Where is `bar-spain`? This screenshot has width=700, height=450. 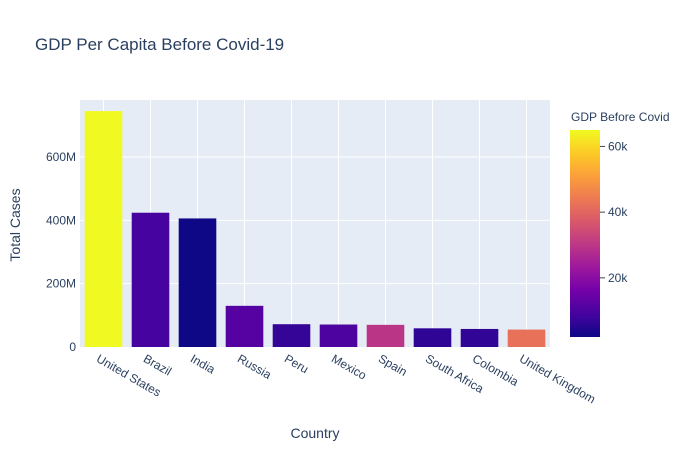 bar-spain is located at coordinates (385, 335).